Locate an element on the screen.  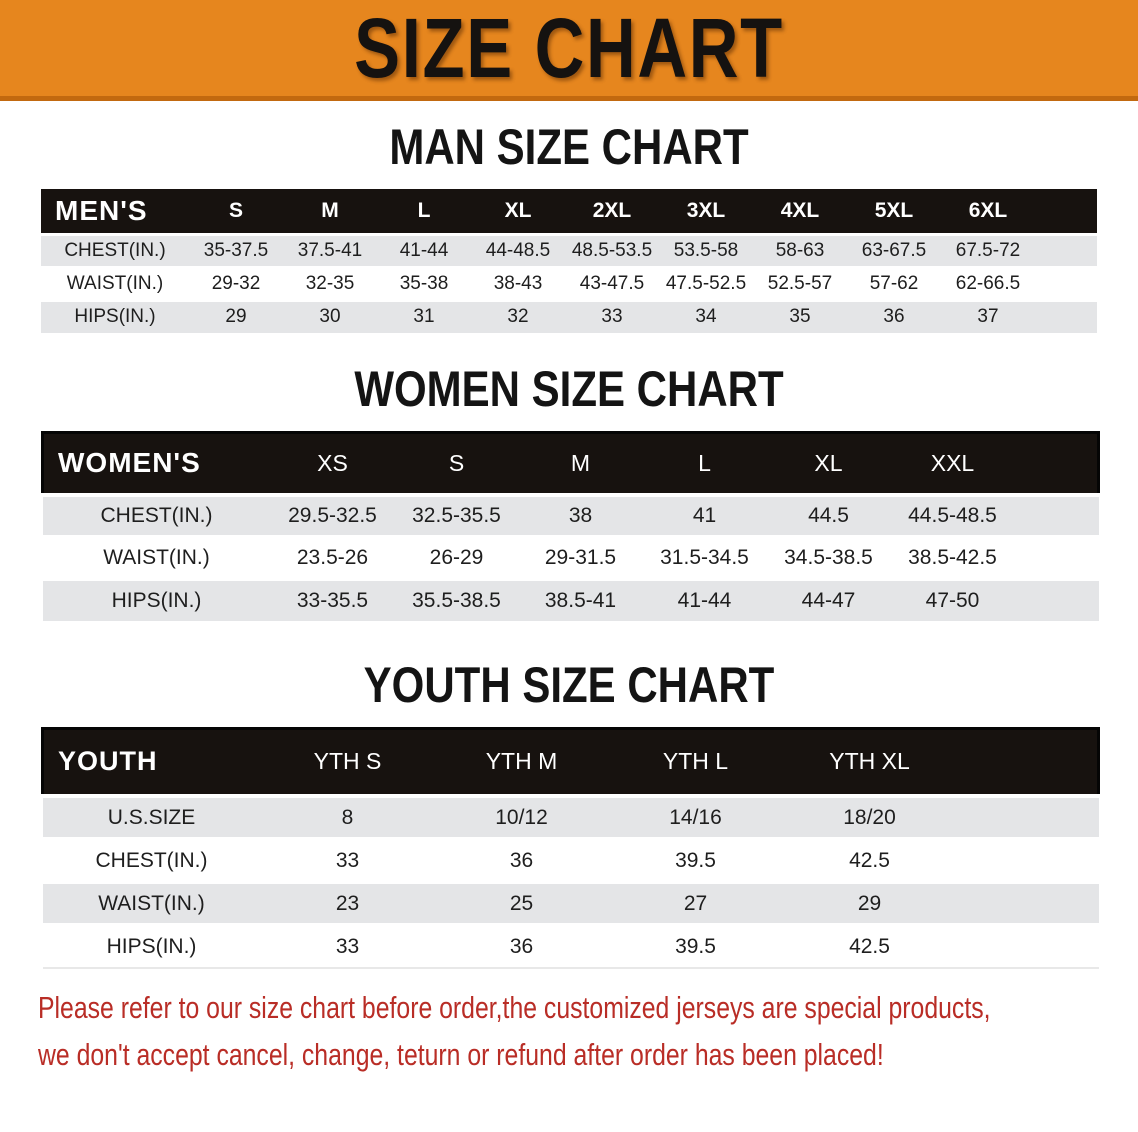
size-value: 29 is located at coordinates (869, 902).